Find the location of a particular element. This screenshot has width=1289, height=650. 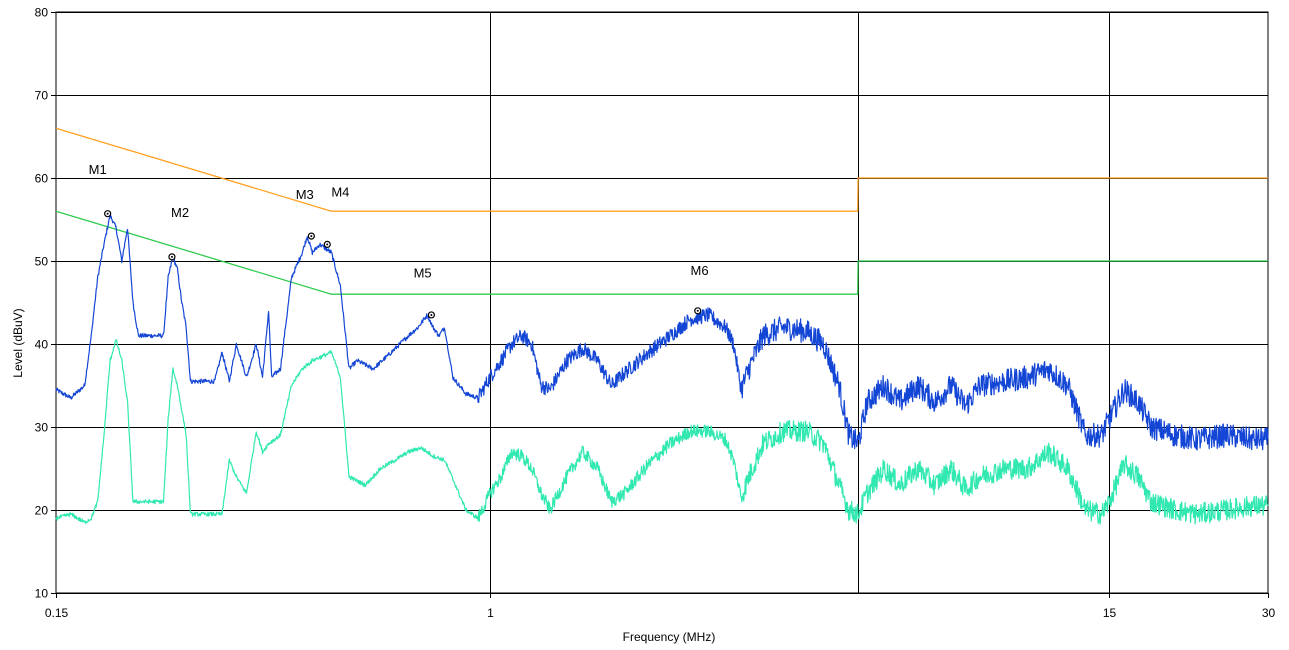

x-tick-label: 0.15 is located at coordinates (57, 613).